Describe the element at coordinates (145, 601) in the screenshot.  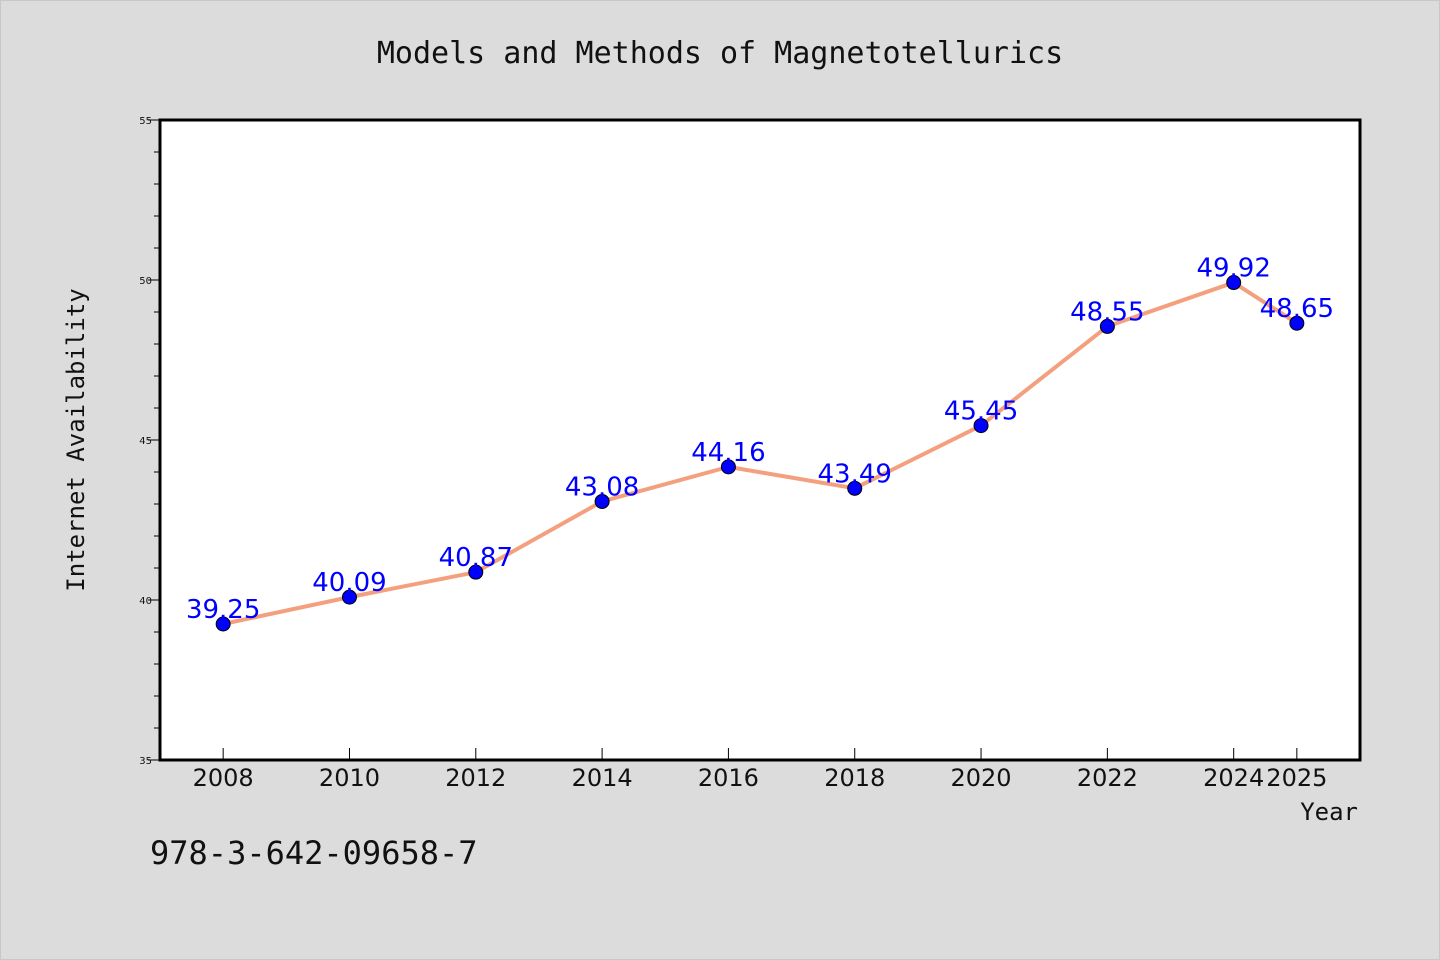
I see `y-tick-label: 40` at that location.